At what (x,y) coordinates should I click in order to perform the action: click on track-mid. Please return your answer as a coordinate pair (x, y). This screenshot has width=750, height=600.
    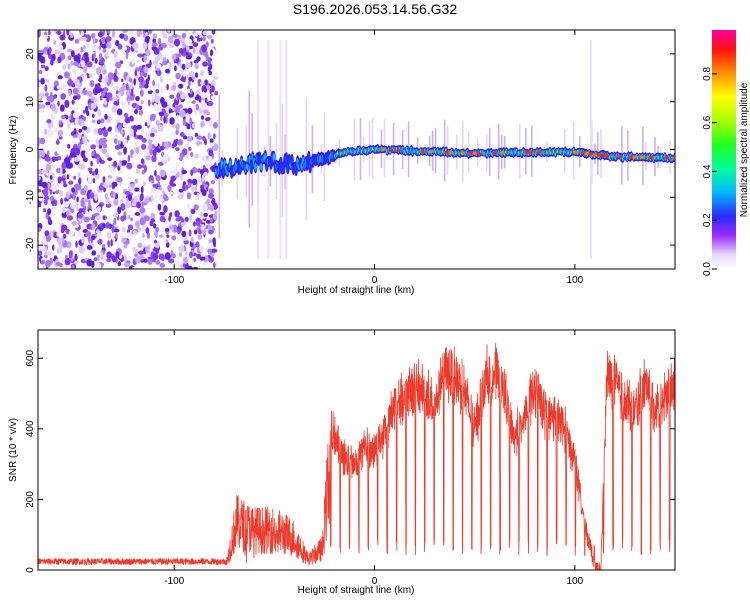
    Looking at the image, I should click on (292, 160).